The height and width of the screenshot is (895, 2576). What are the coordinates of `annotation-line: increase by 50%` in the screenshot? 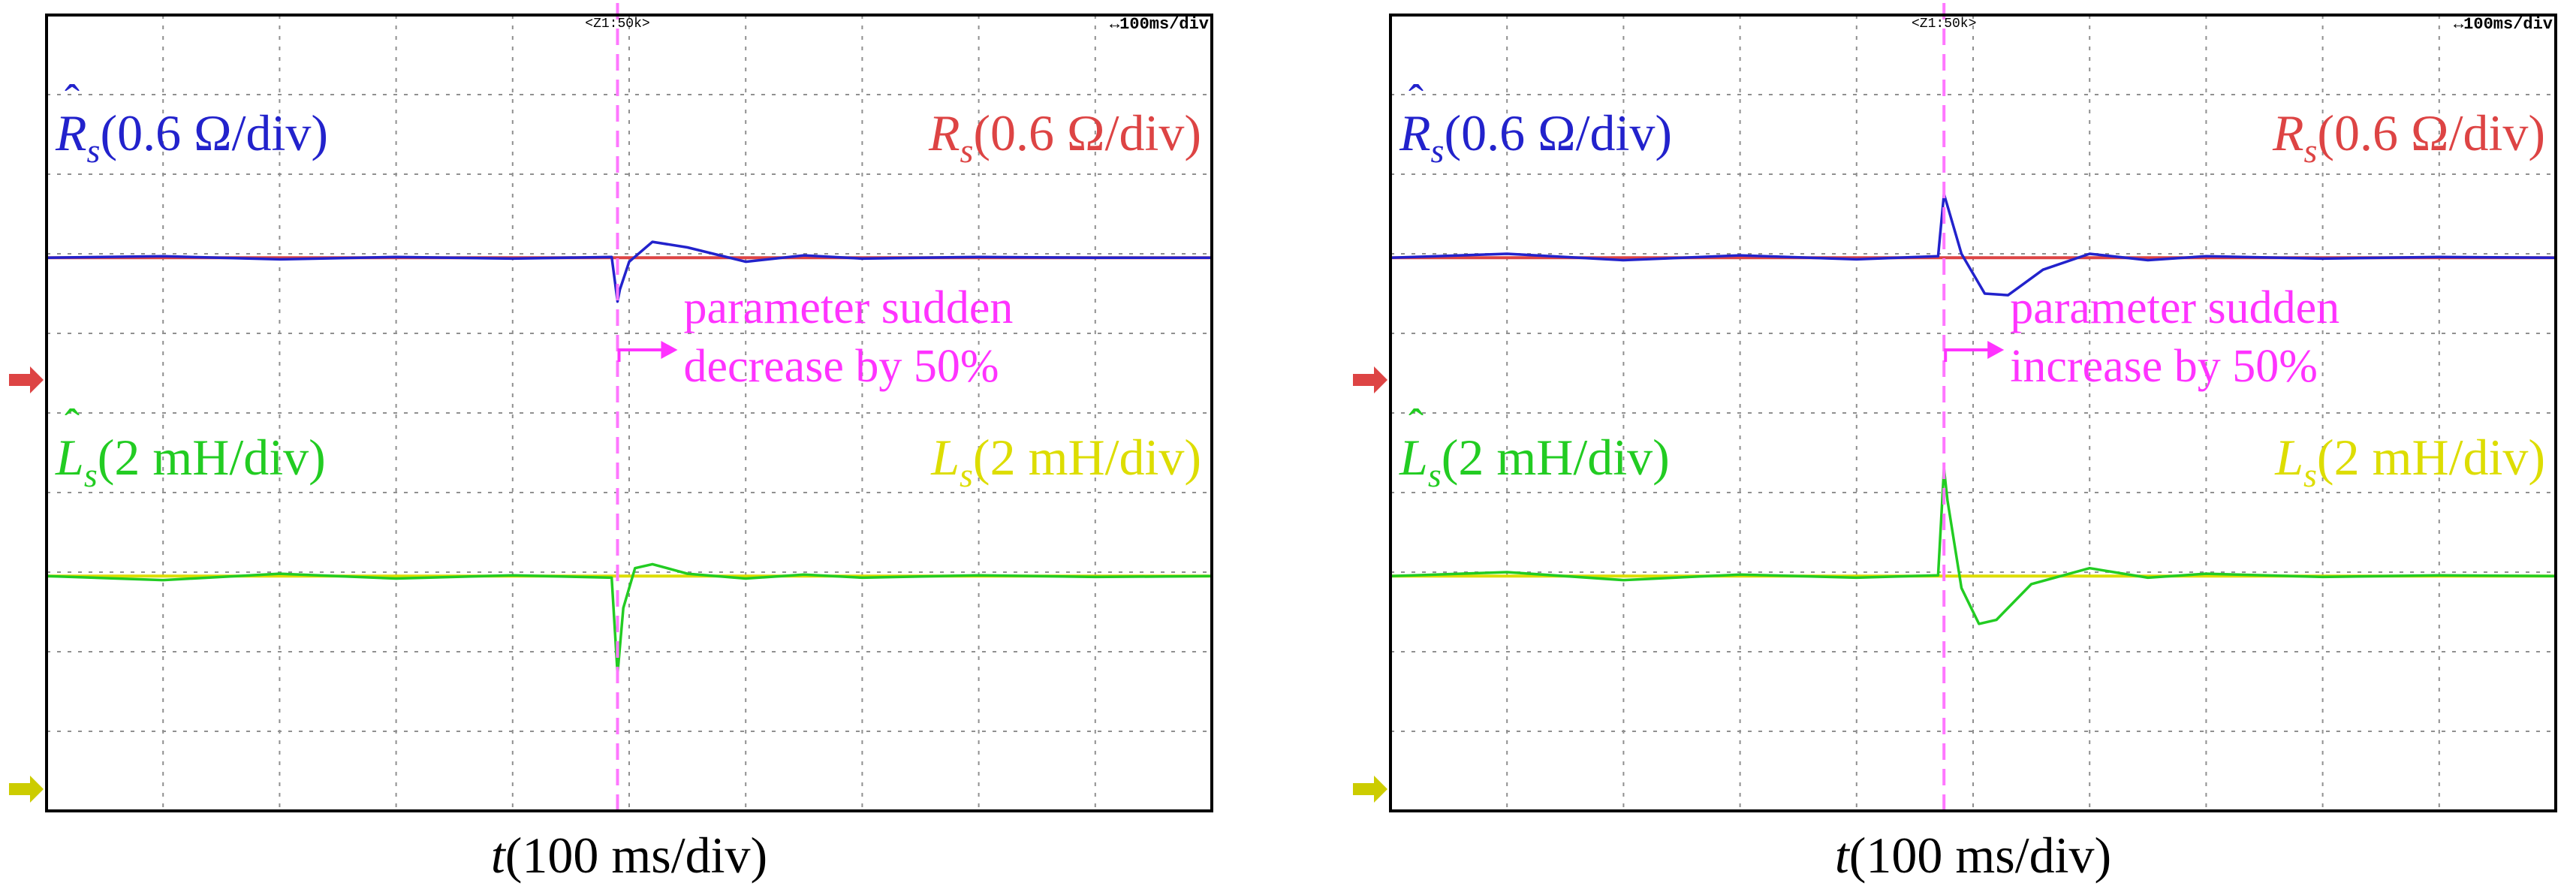 It's located at (2164, 366).